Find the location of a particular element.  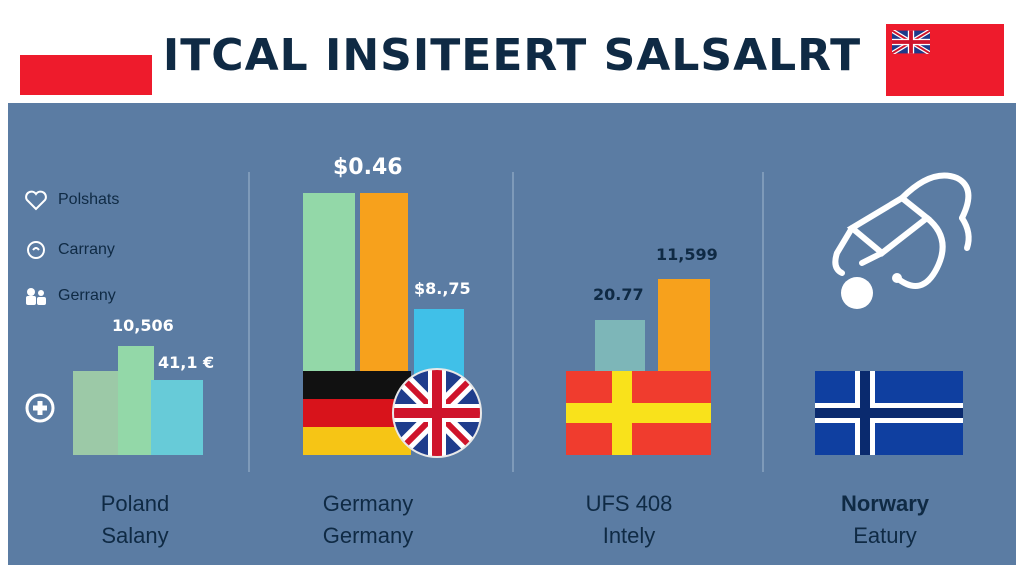

group-footer: Germany Germany is located at coordinates (368, 520).